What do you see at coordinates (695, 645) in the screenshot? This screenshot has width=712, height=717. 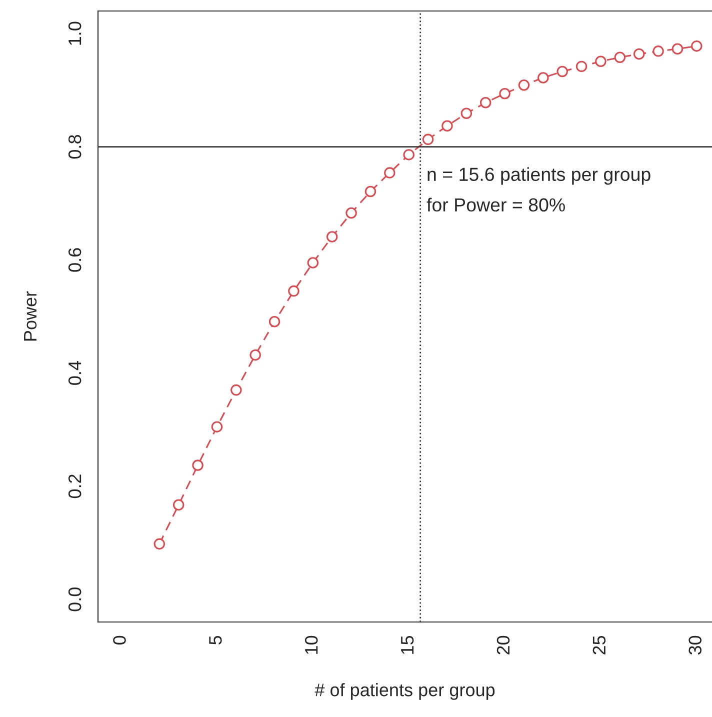 I see `x-tick-label: 30` at bounding box center [695, 645].